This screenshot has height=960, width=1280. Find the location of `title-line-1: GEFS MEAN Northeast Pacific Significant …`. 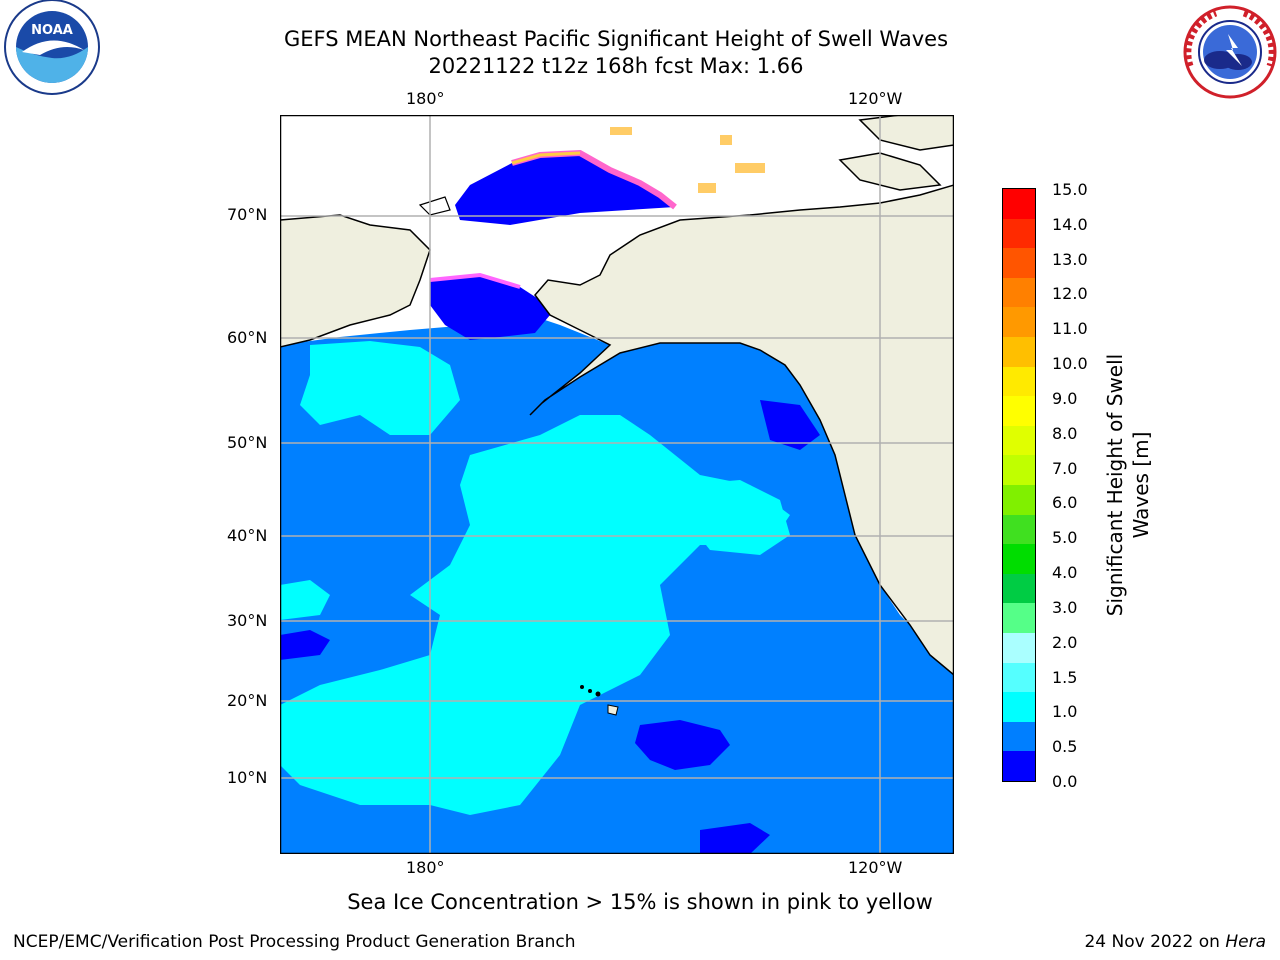

title-line-1: GEFS MEAN Northeast Pacific Significant … is located at coordinates (616, 39).